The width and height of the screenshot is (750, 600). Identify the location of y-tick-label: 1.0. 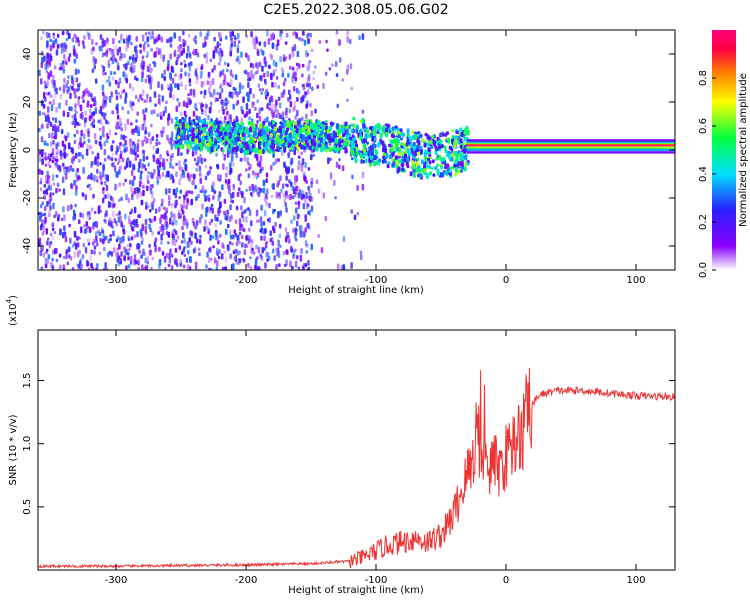
(27, 444).